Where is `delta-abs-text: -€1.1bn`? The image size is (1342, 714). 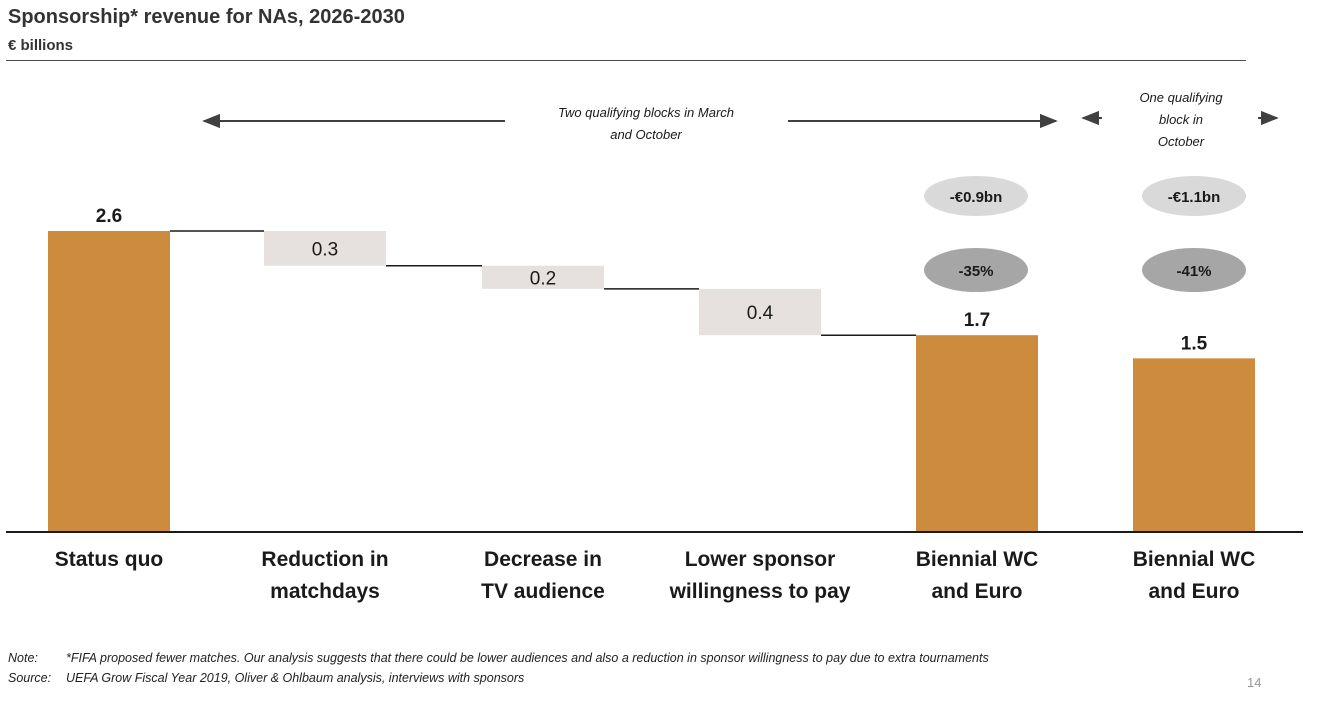 delta-abs-text: -€1.1bn is located at coordinates (1194, 197).